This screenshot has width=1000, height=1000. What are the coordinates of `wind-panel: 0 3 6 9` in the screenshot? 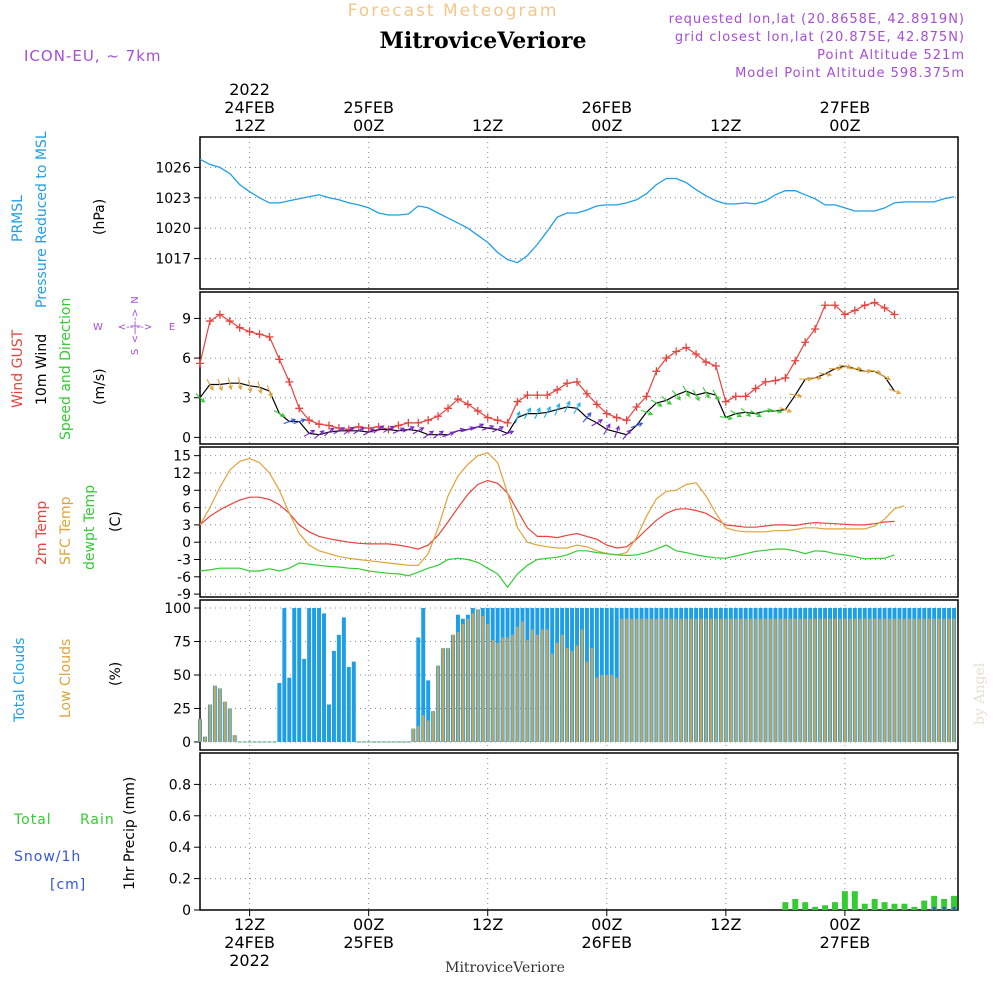 It's located at (570, 368).